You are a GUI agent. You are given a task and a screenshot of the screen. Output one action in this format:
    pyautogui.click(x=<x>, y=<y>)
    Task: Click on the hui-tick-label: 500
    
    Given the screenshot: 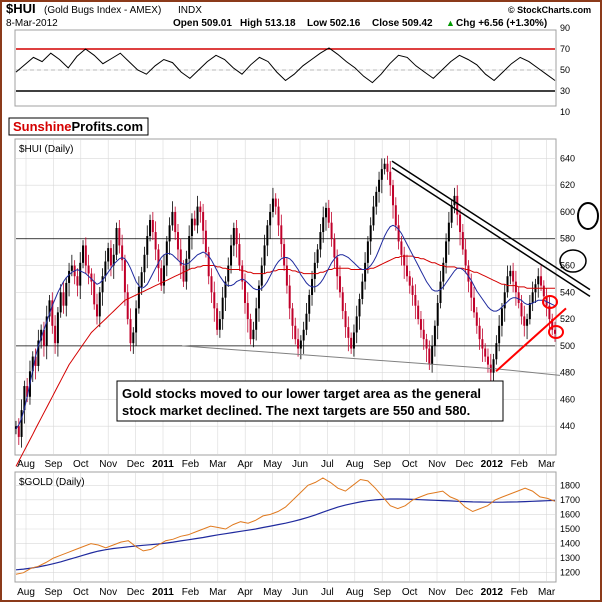 What is the action you would take?
    pyautogui.click(x=567, y=346)
    